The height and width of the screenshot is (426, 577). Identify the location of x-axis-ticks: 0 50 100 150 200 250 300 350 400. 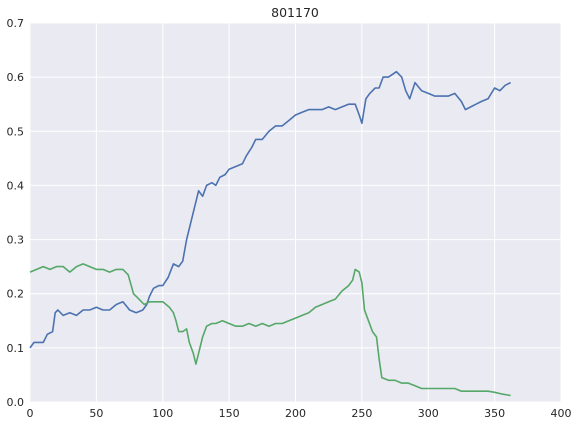
(299, 413).